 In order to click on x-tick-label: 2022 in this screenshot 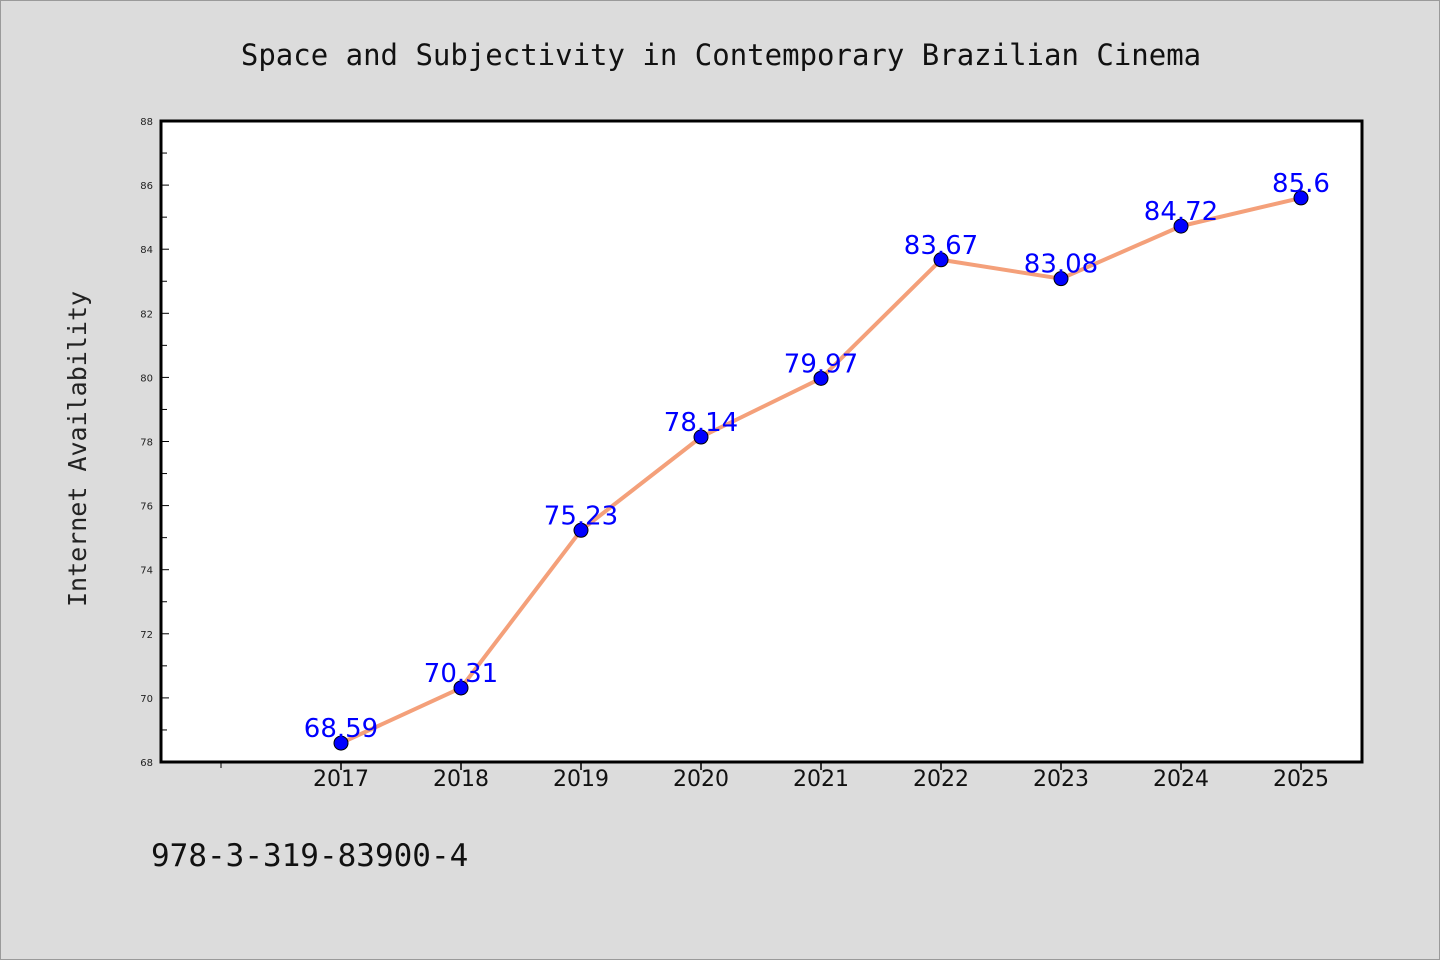, I will do `click(941, 779)`.